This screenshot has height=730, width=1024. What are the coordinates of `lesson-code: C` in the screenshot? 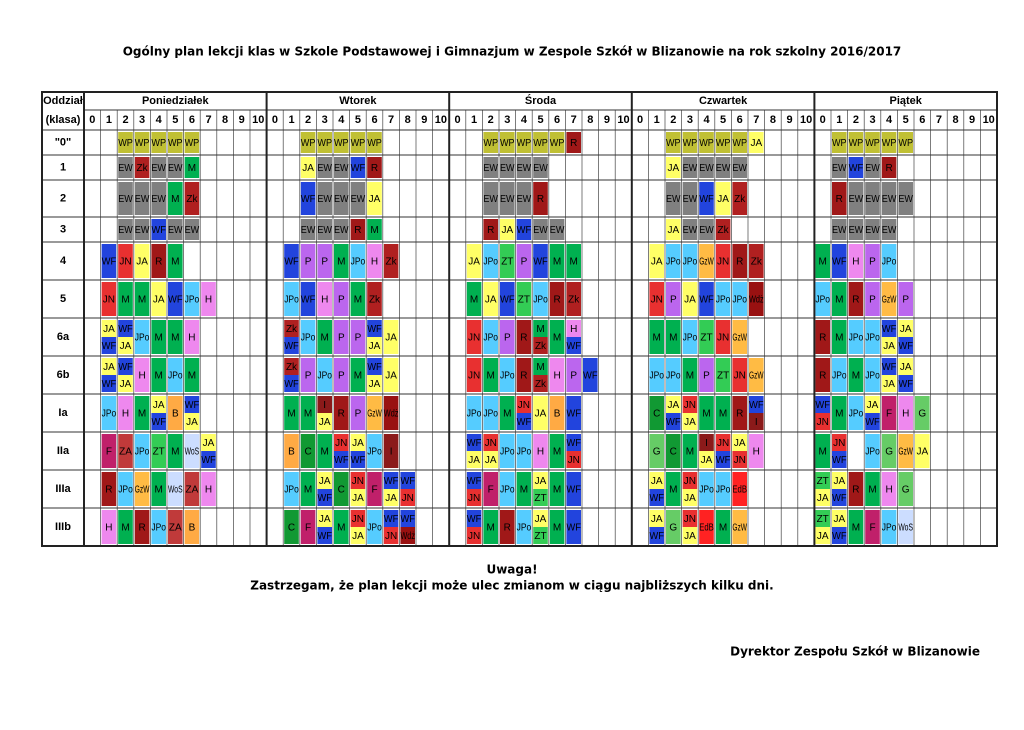 It's located at (341, 490).